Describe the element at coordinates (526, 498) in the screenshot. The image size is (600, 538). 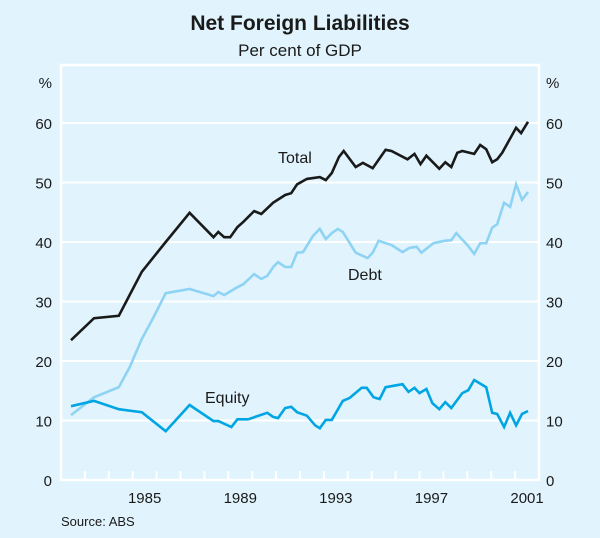
I see `x-tick-label: 2001` at that location.